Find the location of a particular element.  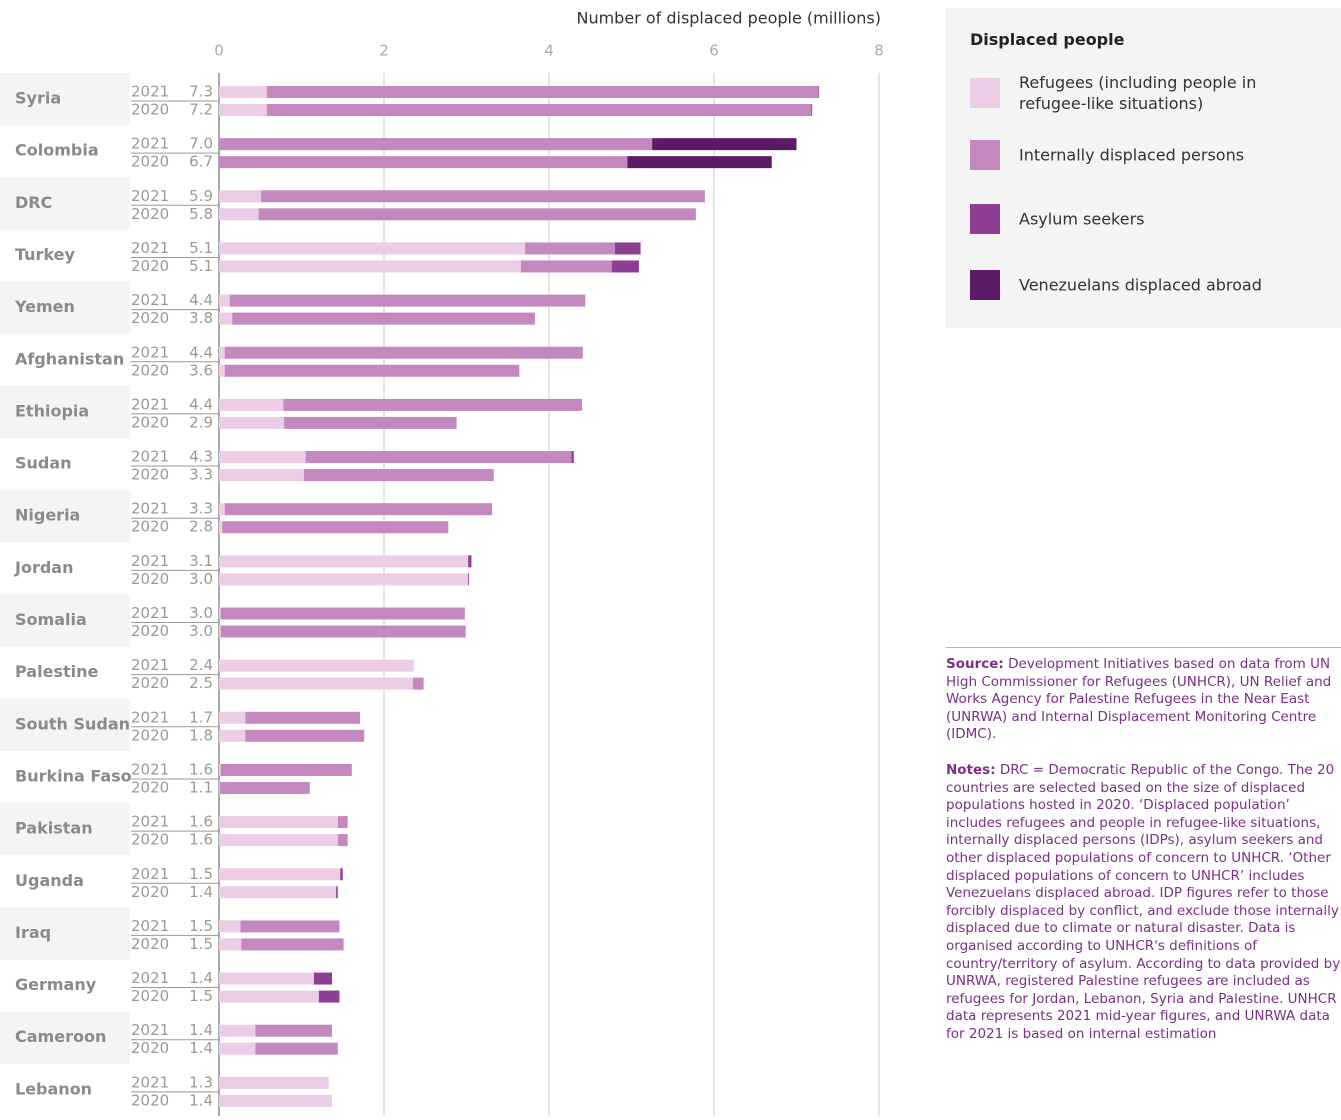

value-label: 2.5 is located at coordinates (201, 683).